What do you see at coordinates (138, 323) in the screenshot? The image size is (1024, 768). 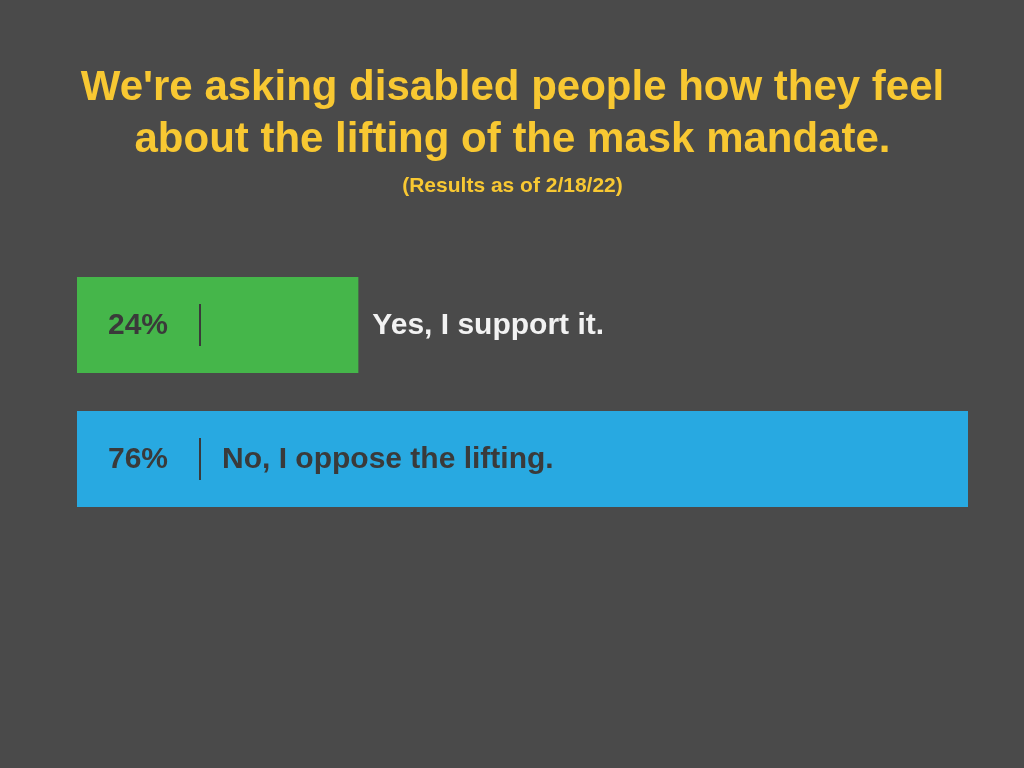 I see `data-label: 24%` at bounding box center [138, 323].